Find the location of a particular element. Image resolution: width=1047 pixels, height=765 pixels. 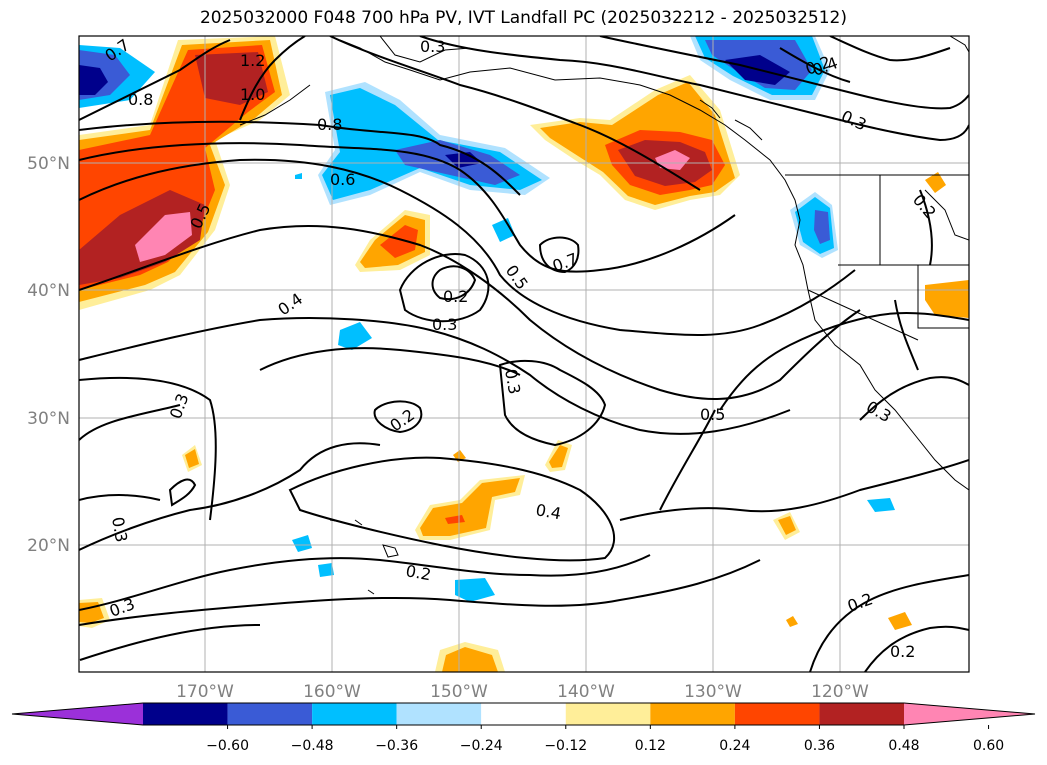

contour-label: 0.6 is located at coordinates (342, 179).